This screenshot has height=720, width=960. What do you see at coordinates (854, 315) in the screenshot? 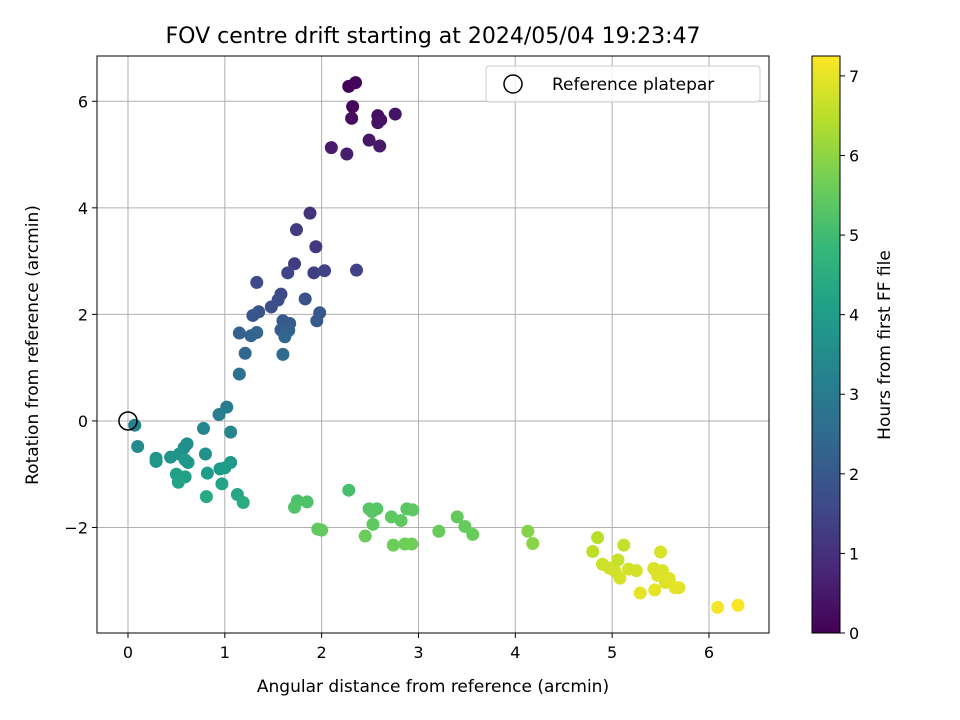
I see `colorbar-tick-label: 4` at bounding box center [854, 315].